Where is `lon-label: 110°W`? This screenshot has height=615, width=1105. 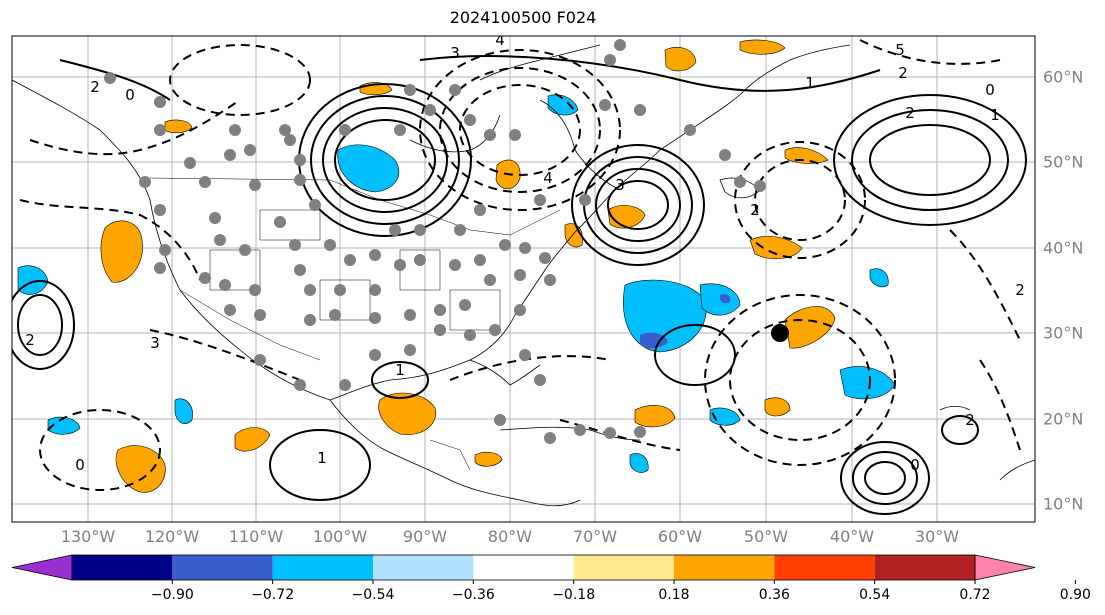 lon-label: 110°W is located at coordinates (256, 536).